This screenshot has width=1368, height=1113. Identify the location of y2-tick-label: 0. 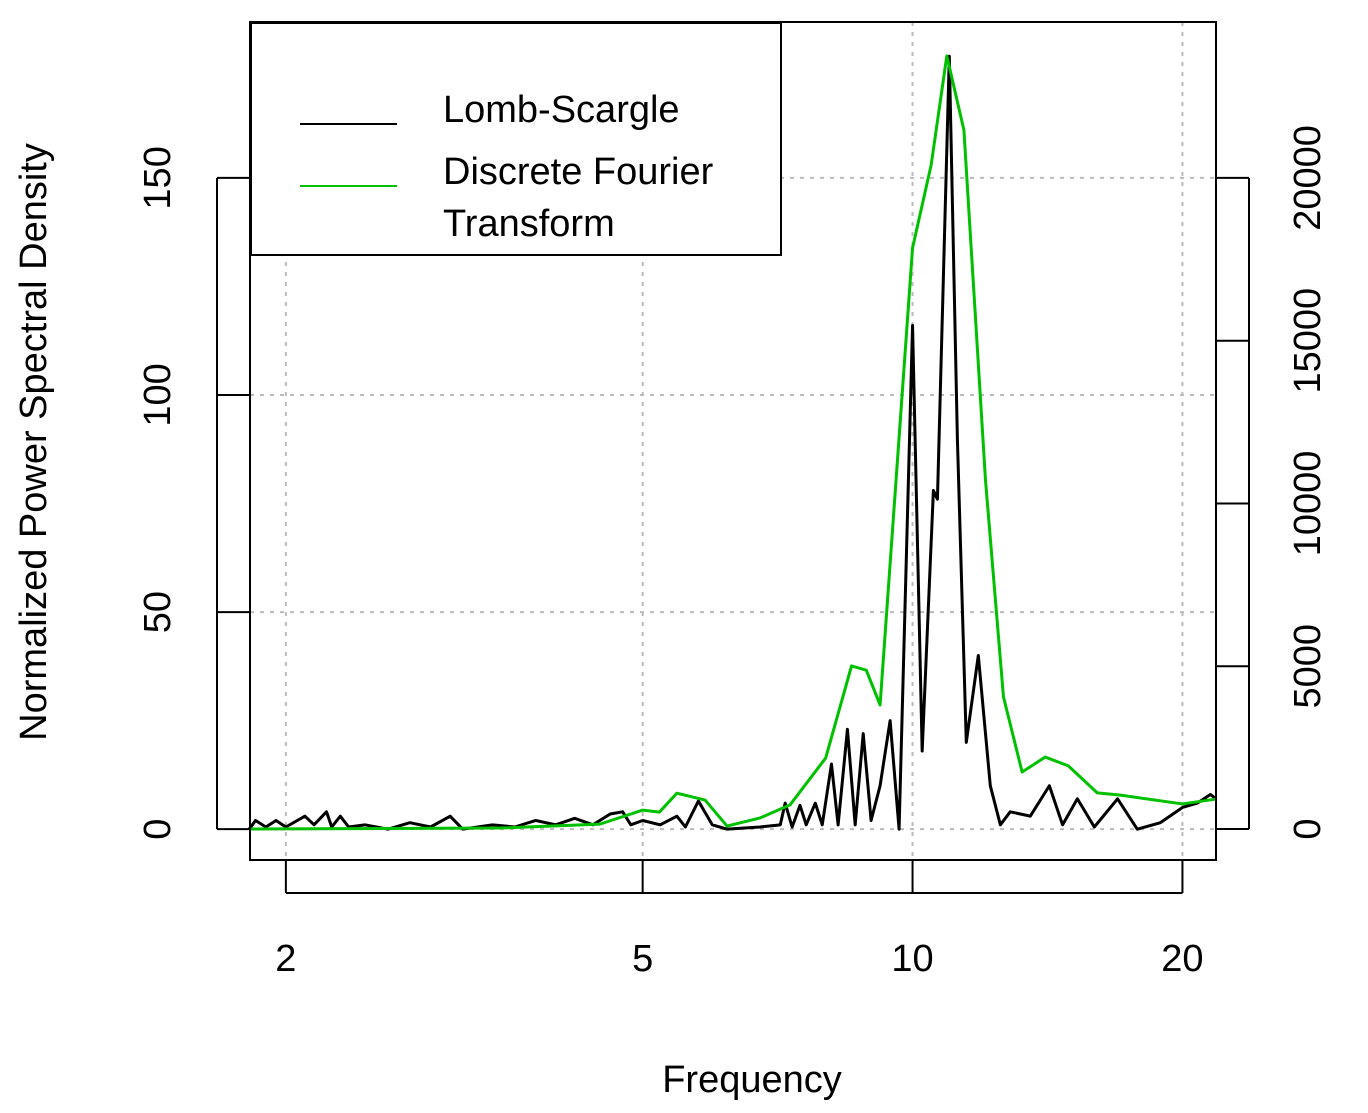
(1308, 828).